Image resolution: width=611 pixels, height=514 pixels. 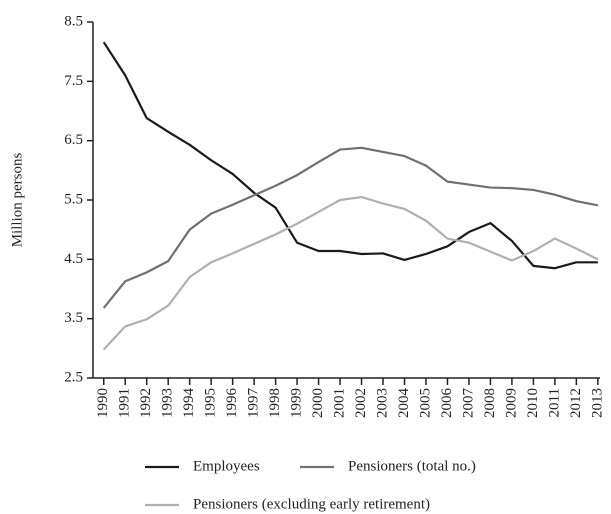 I want to click on x-tick-label: 1996, so click(x=232, y=403).